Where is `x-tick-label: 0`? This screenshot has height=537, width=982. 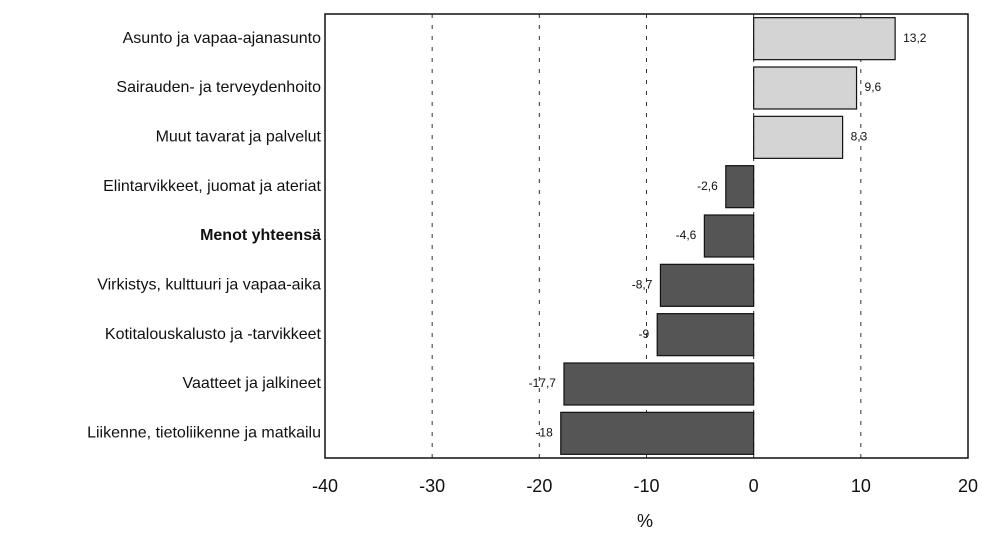
x-tick-label: 0 is located at coordinates (754, 486).